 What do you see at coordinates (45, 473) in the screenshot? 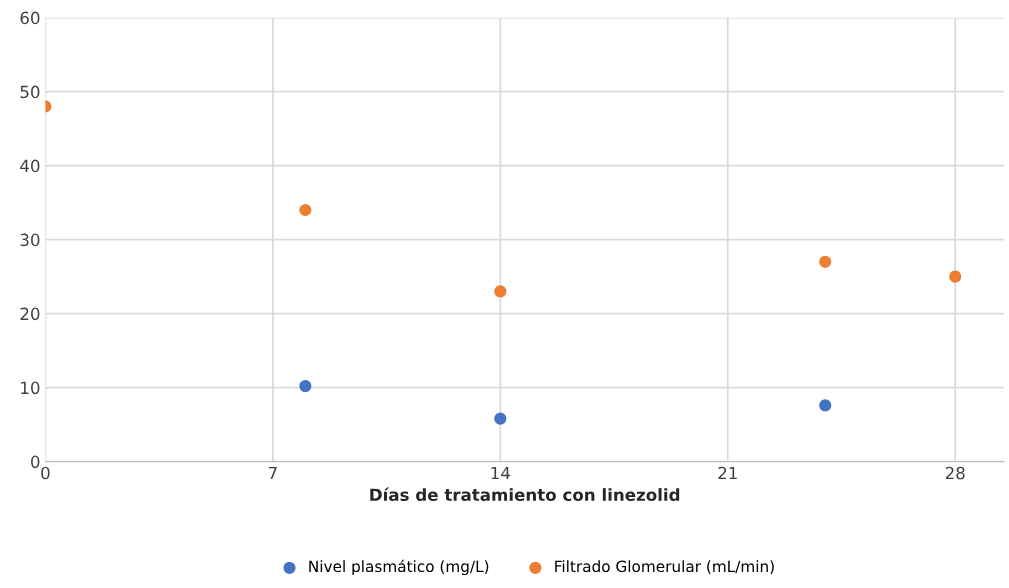
I see `x-tick-label: 0` at bounding box center [45, 473].